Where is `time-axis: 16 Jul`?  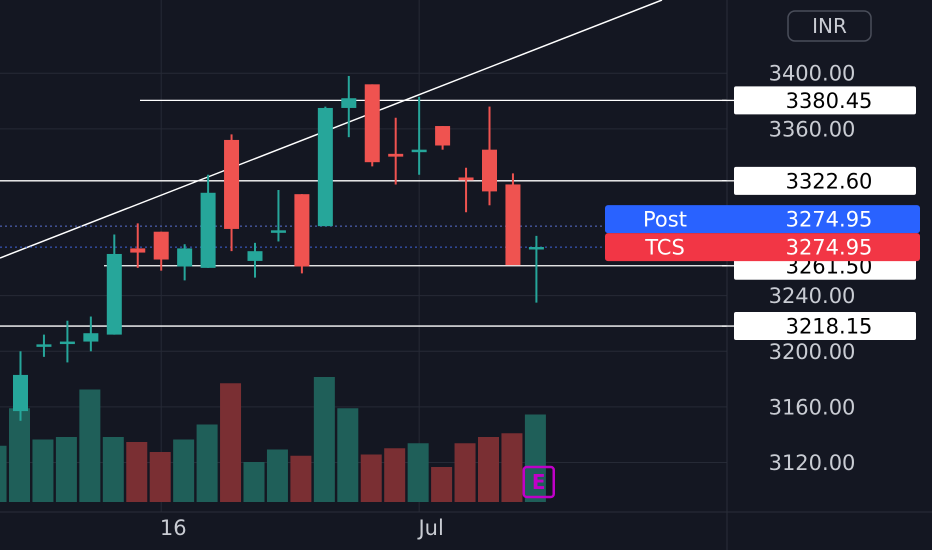 time-axis: 16 Jul is located at coordinates (302, 528).